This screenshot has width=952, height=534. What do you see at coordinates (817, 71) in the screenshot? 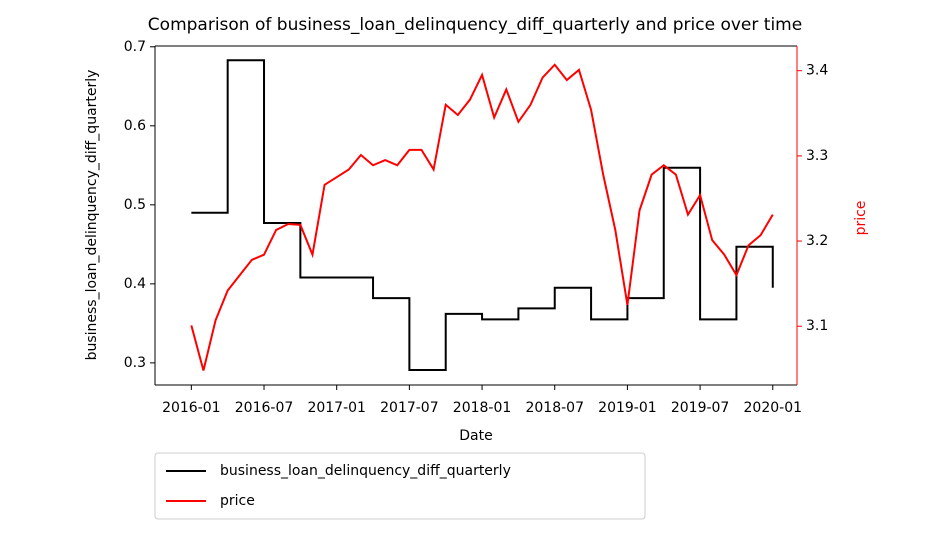
I see `y2-tick-label: 3.4` at bounding box center [817, 71].